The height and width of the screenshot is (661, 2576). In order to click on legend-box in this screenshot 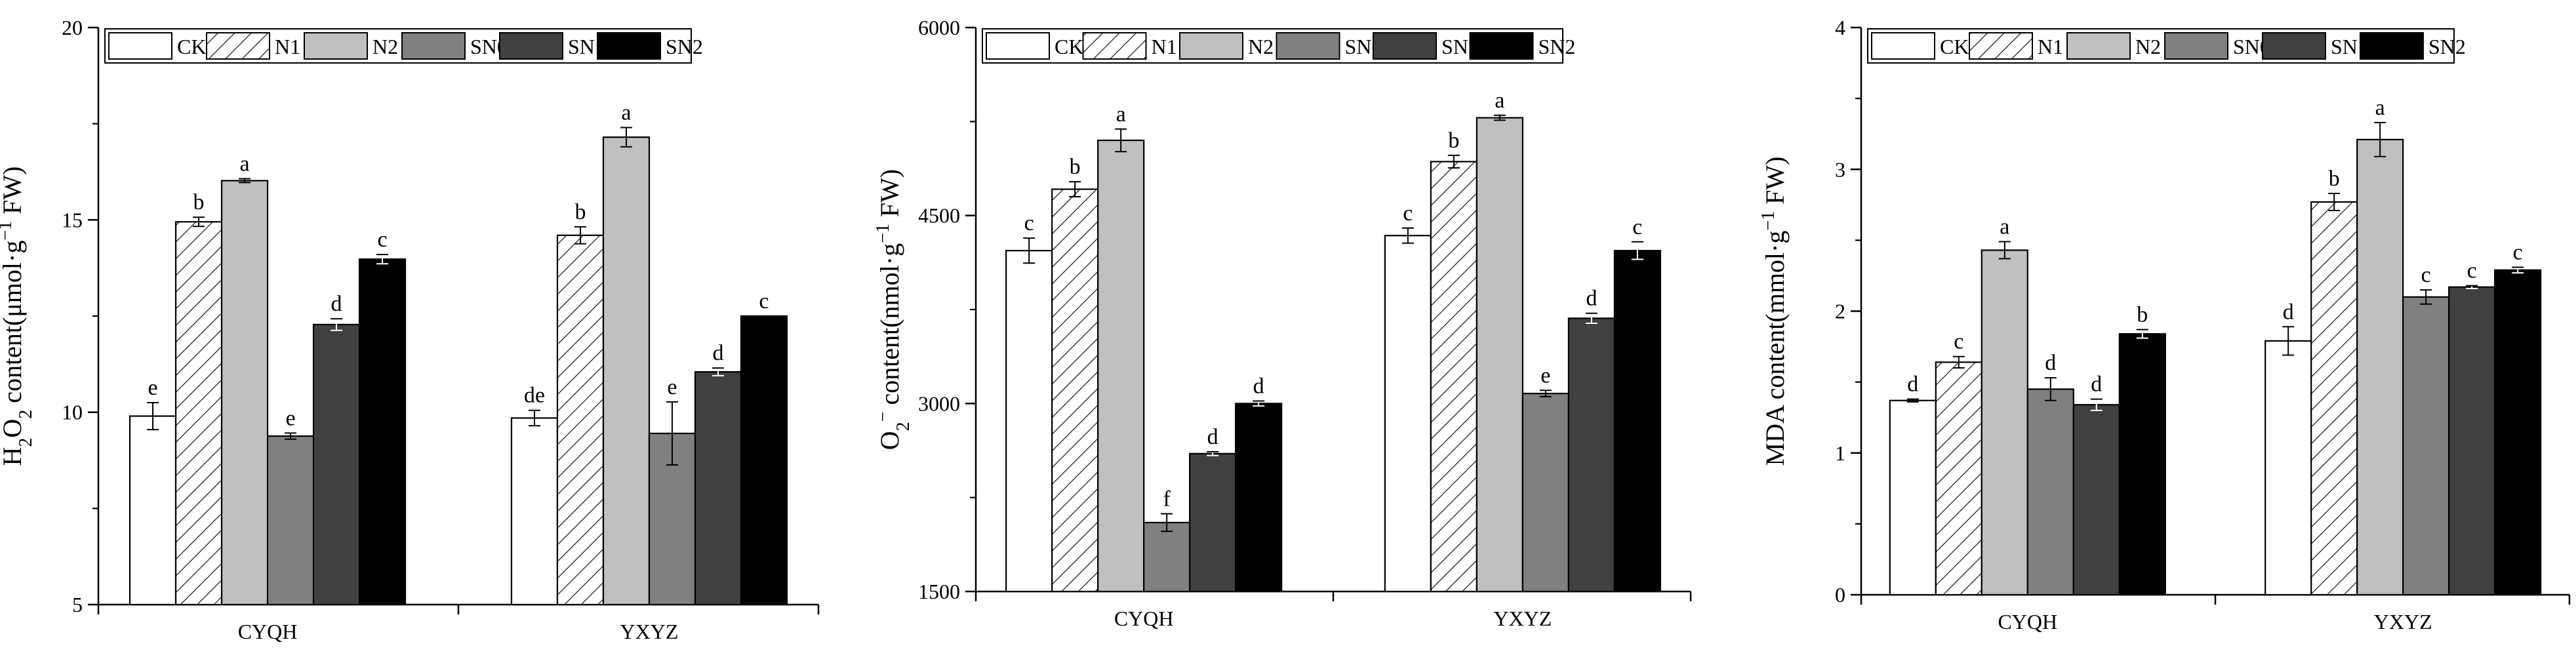, I will do `click(398, 46)`.